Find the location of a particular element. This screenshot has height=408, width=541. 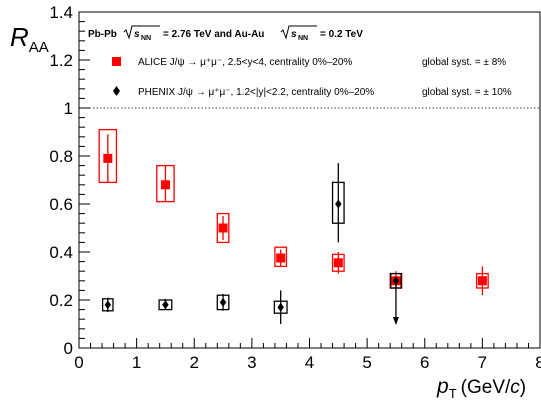

x-tick-label: 5 is located at coordinates (366, 362).